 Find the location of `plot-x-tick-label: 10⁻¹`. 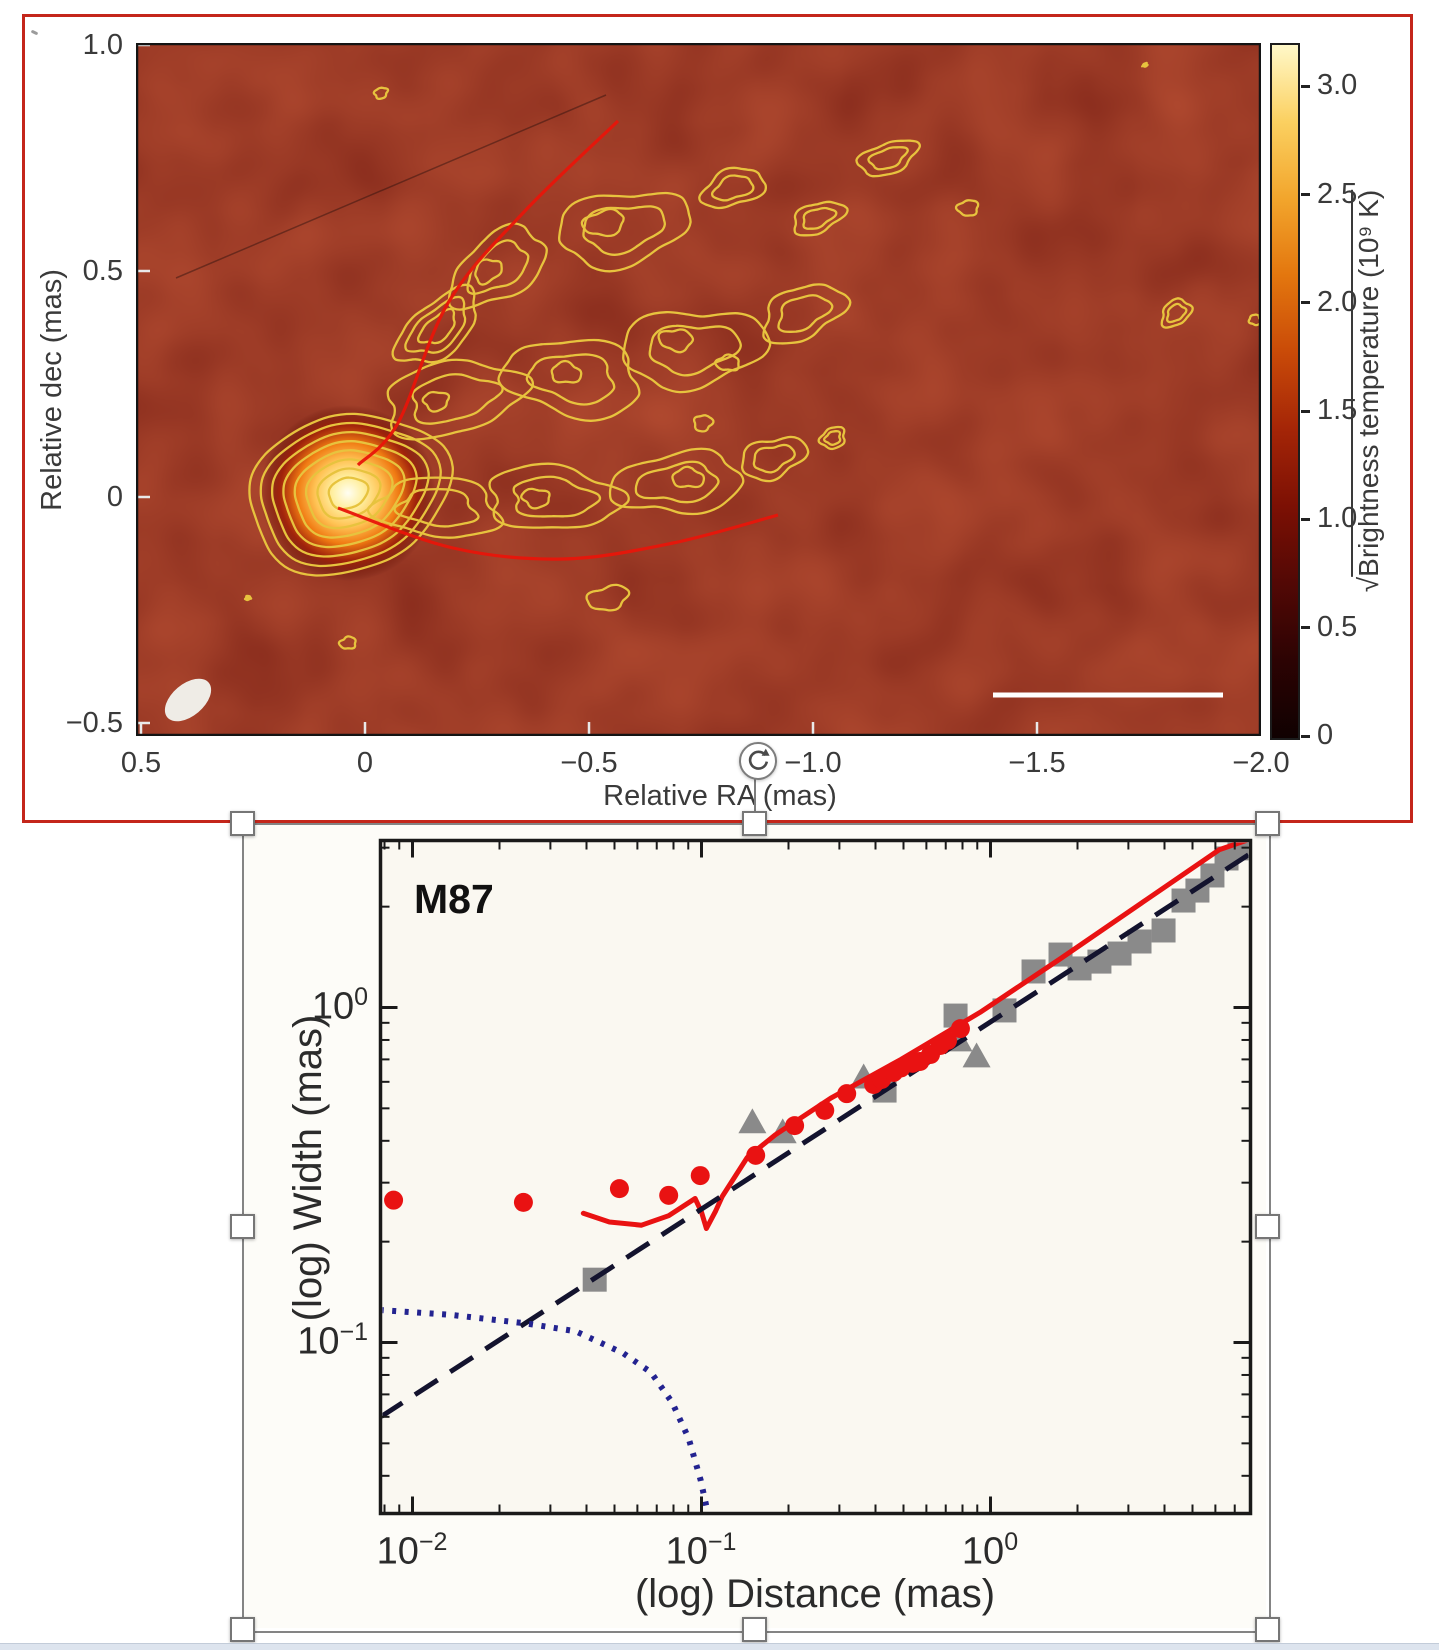

plot-x-tick-label: 10⁻¹ is located at coordinates (701, 1550).